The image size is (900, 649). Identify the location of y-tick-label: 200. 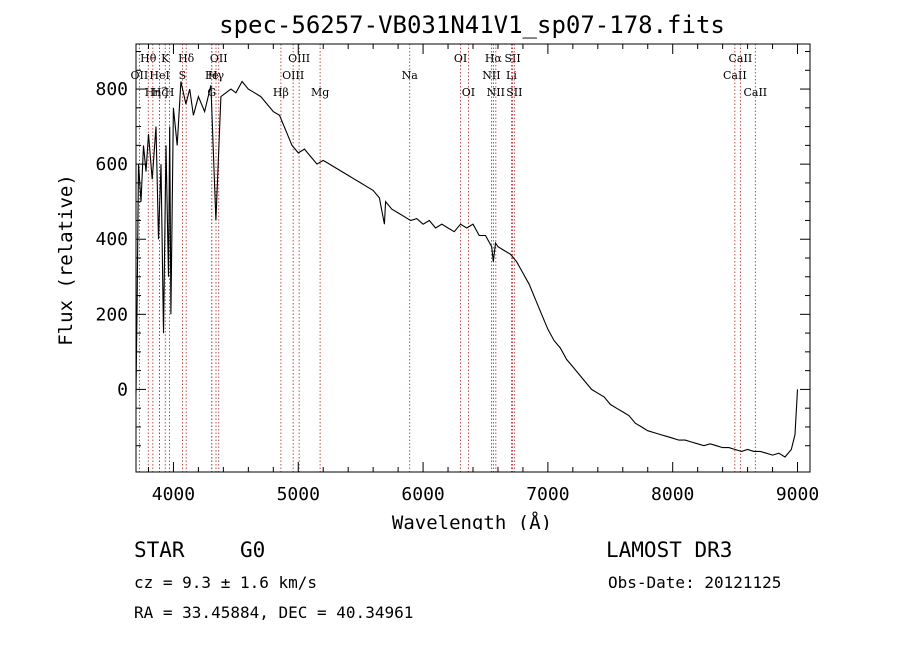
(111, 314).